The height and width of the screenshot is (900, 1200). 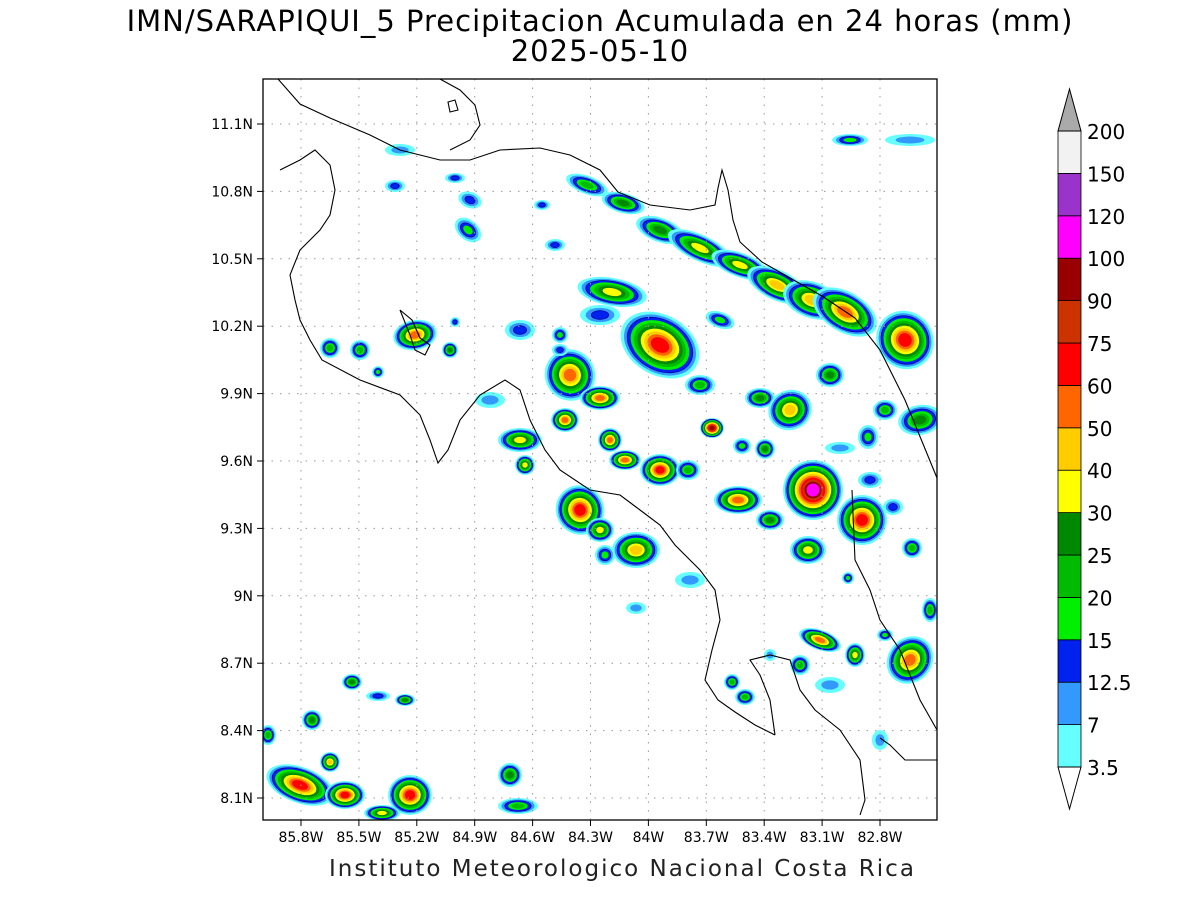 What do you see at coordinates (1069, 788) in the screenshot?
I see `legend-extend-bottom` at bounding box center [1069, 788].